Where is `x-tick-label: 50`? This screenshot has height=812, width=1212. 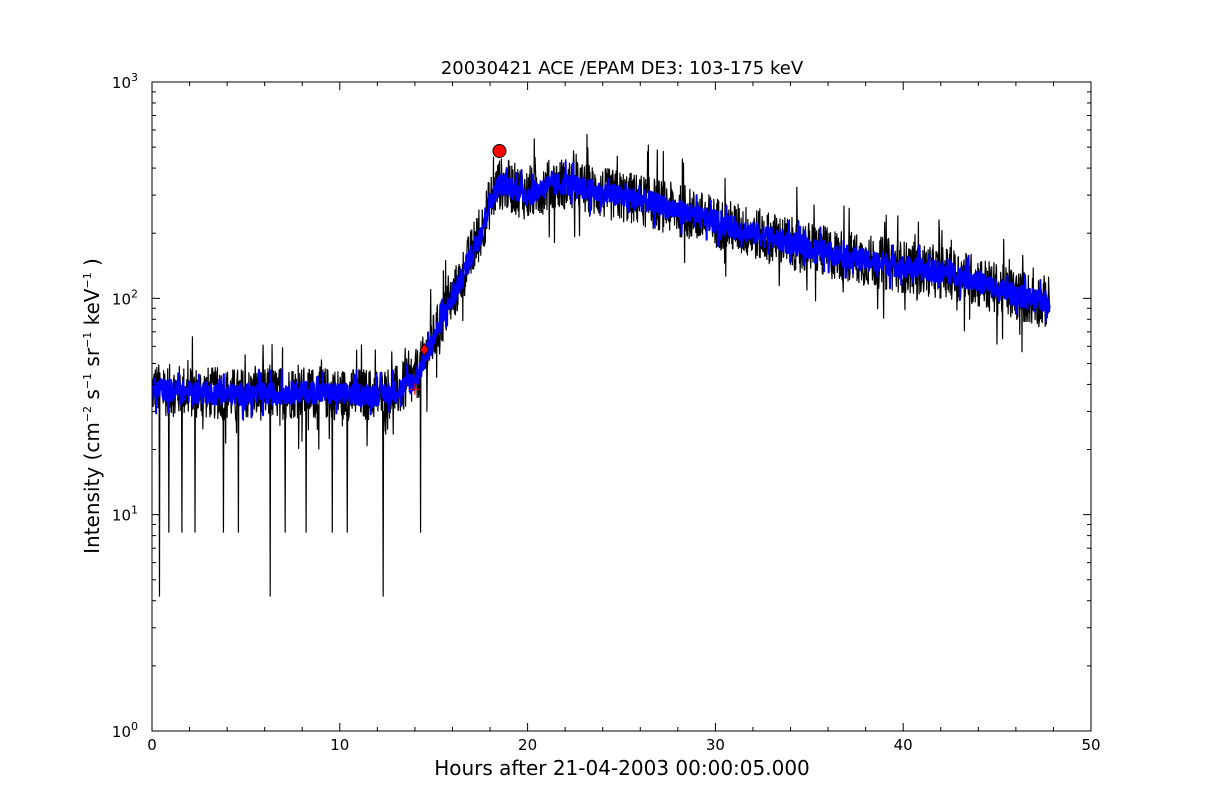
x-tick-label: 50 is located at coordinates (1090, 745).